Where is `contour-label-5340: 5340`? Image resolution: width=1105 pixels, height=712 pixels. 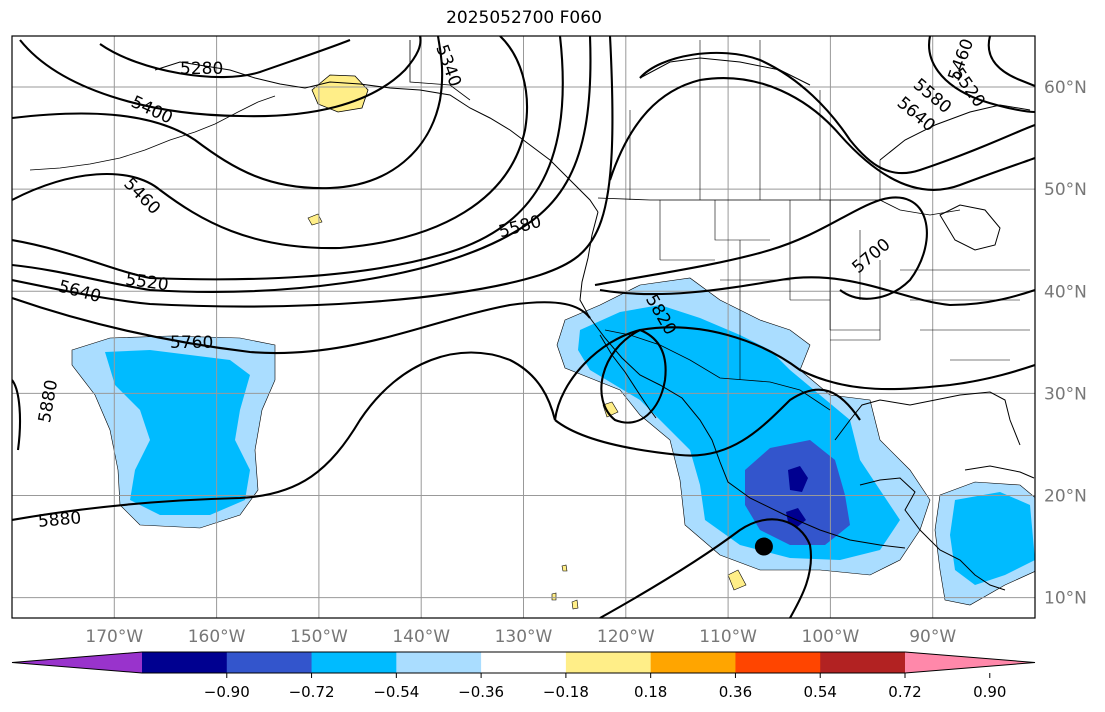
contour-label-5340: 5340 is located at coordinates (448, 65).